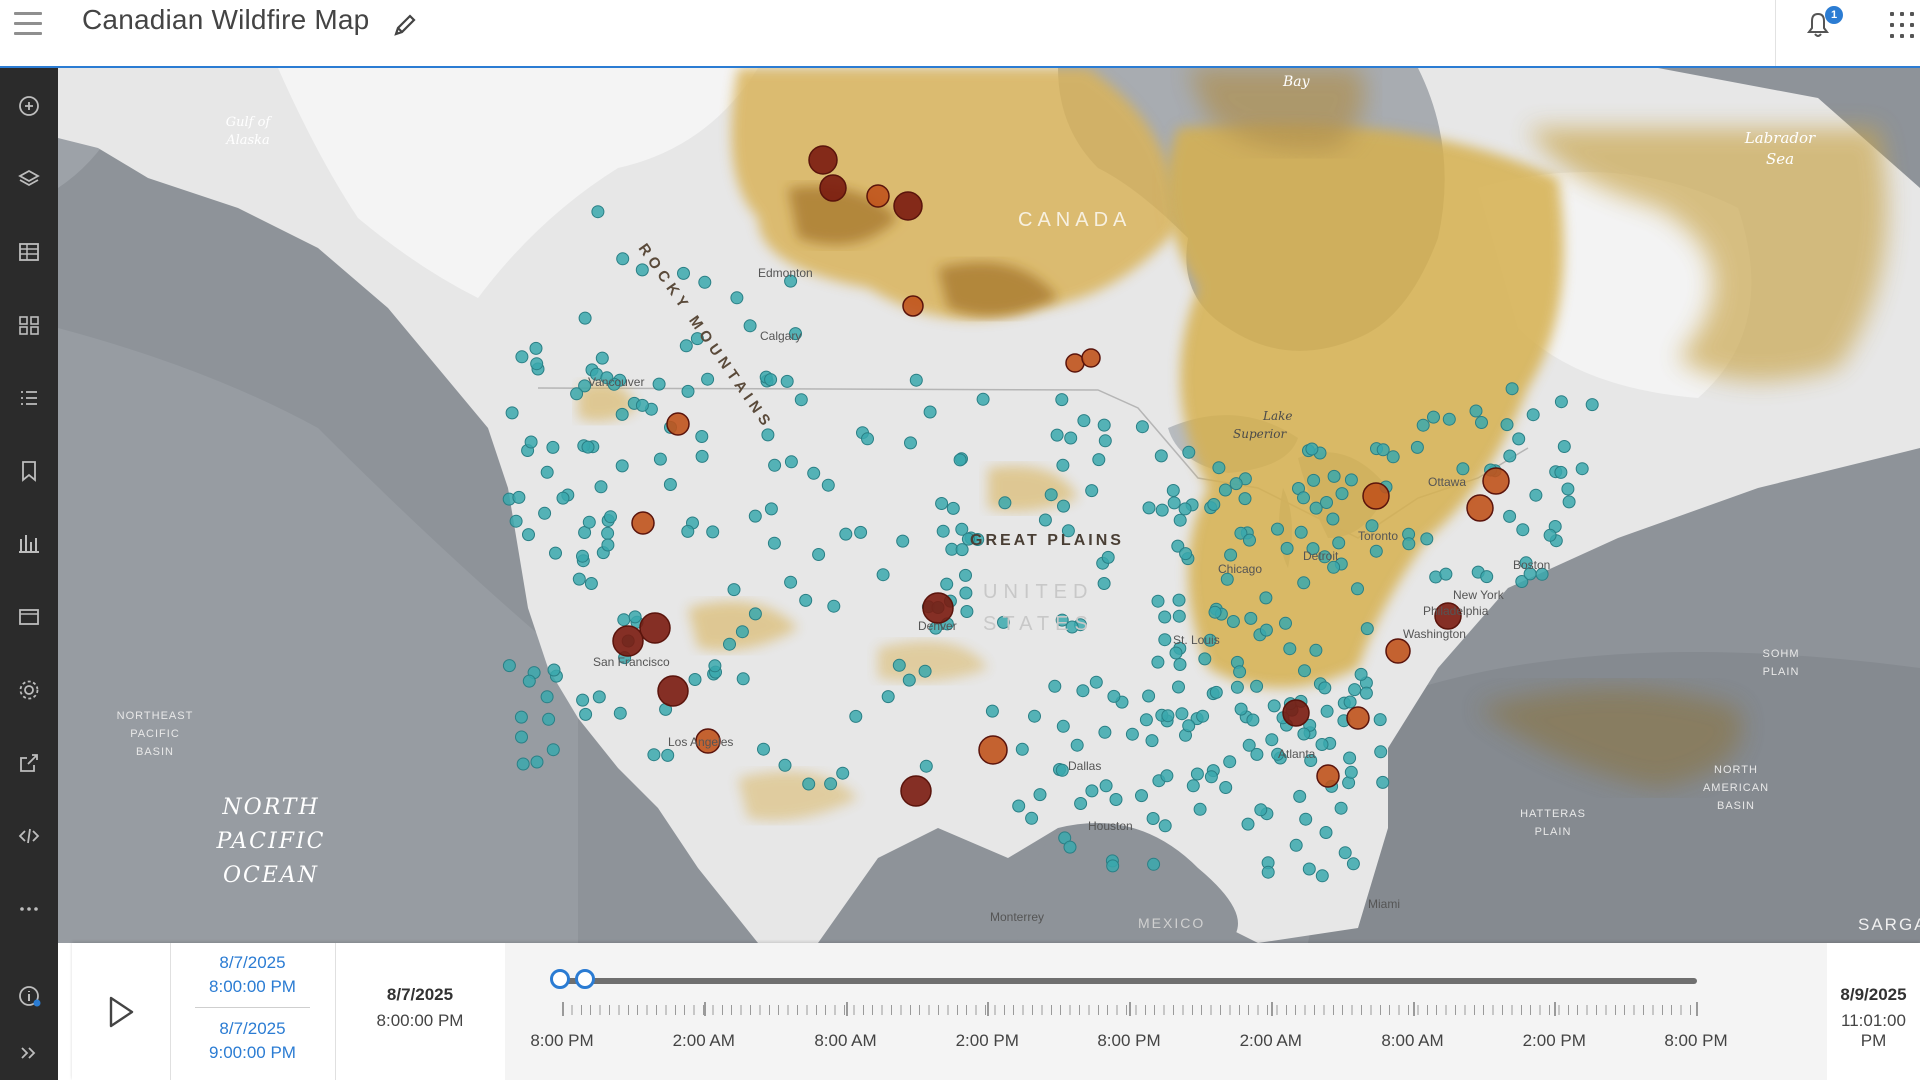 This screenshot has height=1080, width=1920. I want to click on range-start-time: 8:00:00 PM, so click(252, 986).